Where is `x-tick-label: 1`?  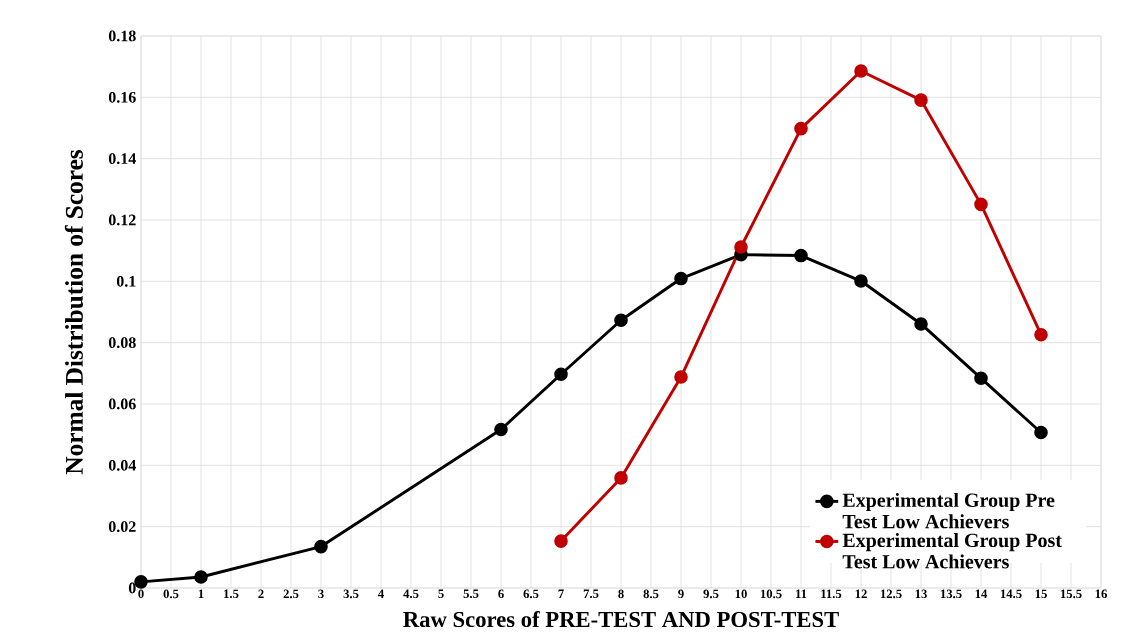
x-tick-label: 1 is located at coordinates (201, 593).